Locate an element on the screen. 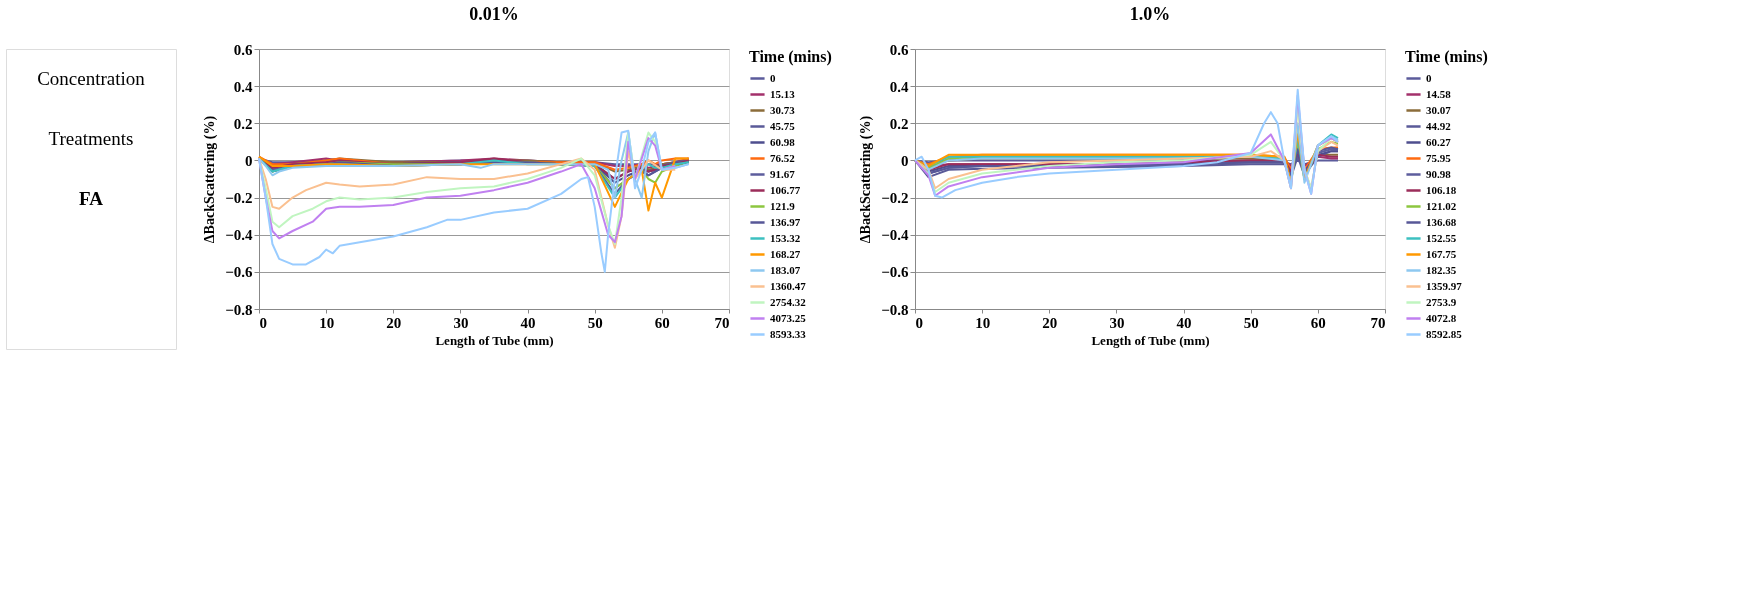  legend-label: 106.18 is located at coordinates (1441, 189).